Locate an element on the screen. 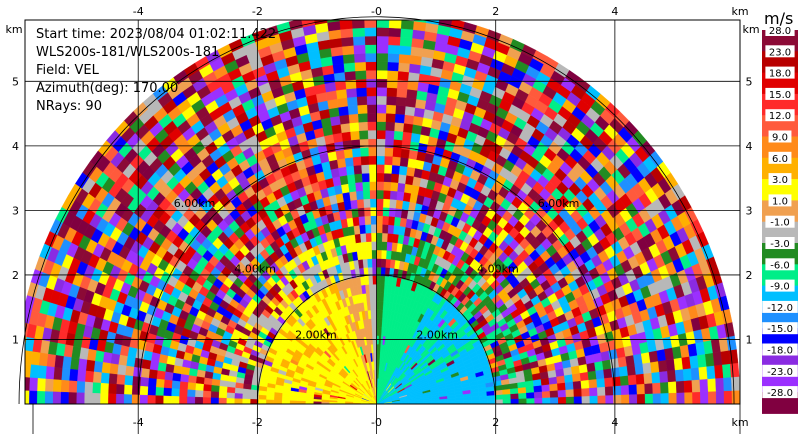  colorbar-level-label: 18.0 is located at coordinates (780, 74).